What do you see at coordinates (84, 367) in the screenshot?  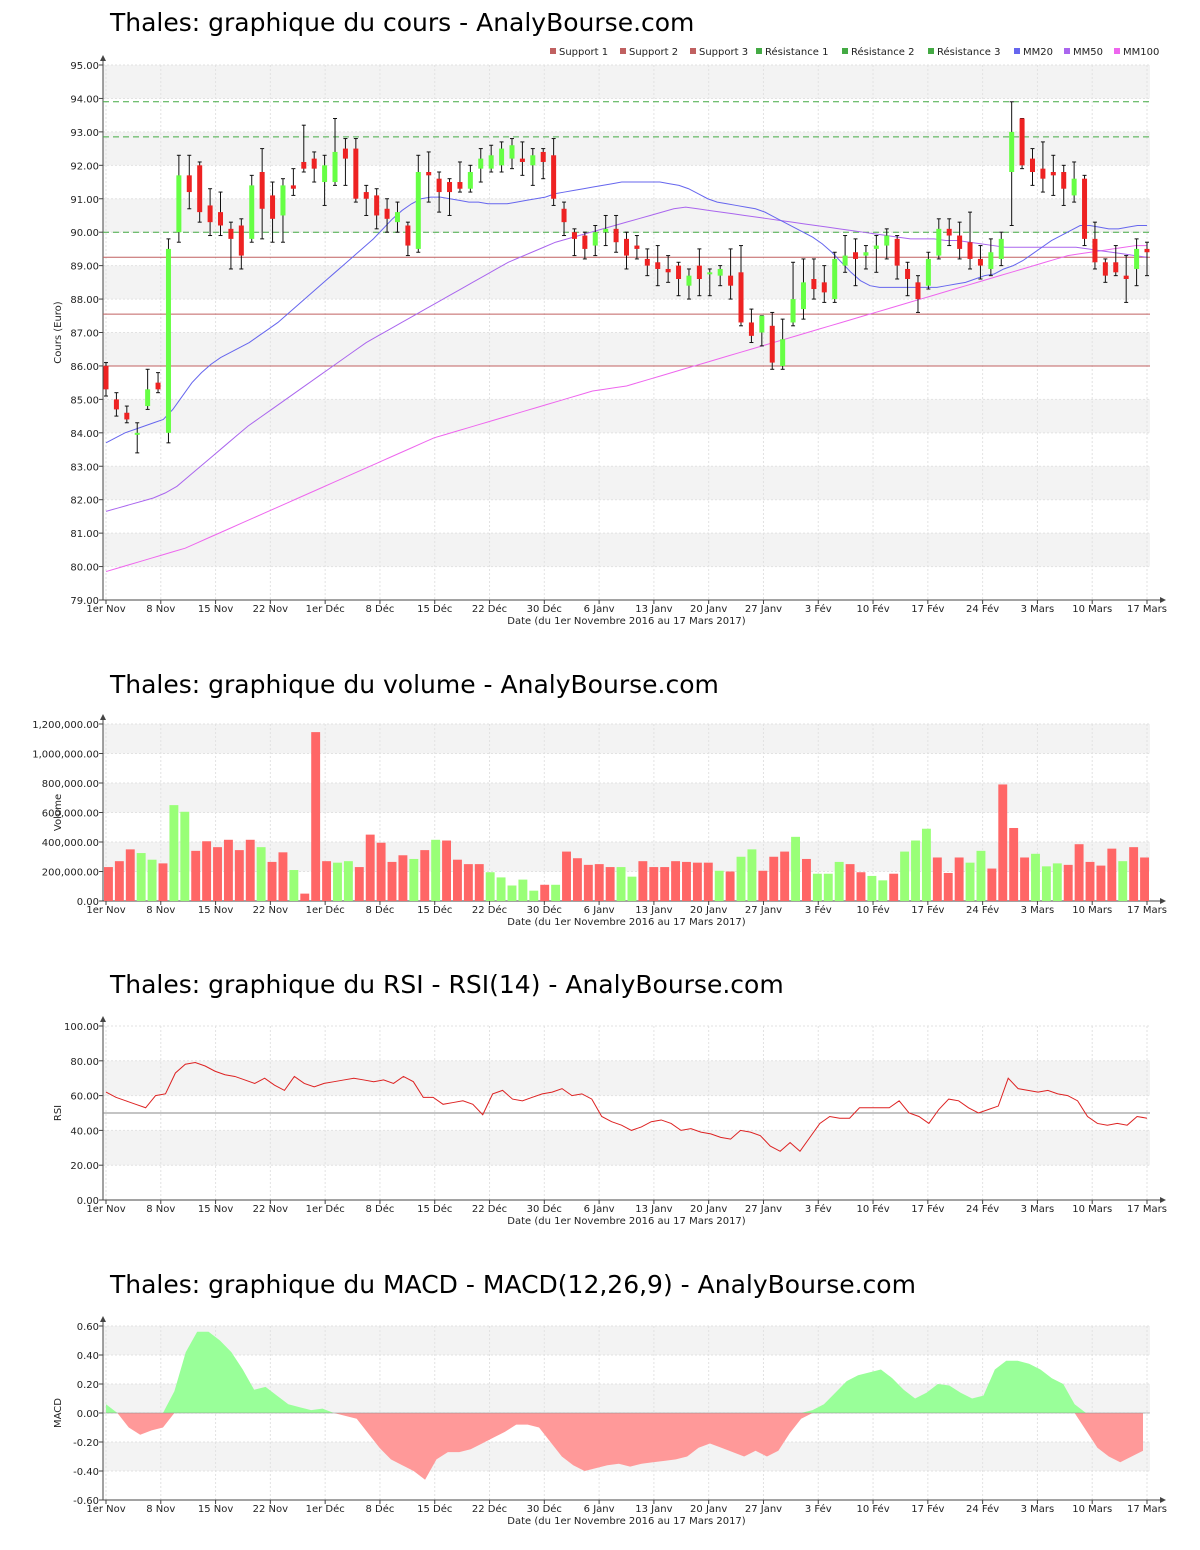 I see `price-ytick-label: 86.00` at bounding box center [84, 367].